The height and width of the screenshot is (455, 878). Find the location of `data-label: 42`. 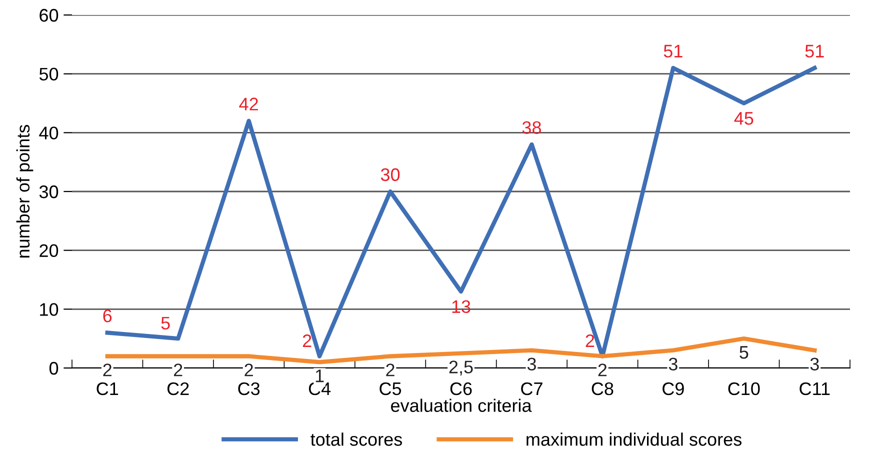

data-label: 42 is located at coordinates (248, 104).